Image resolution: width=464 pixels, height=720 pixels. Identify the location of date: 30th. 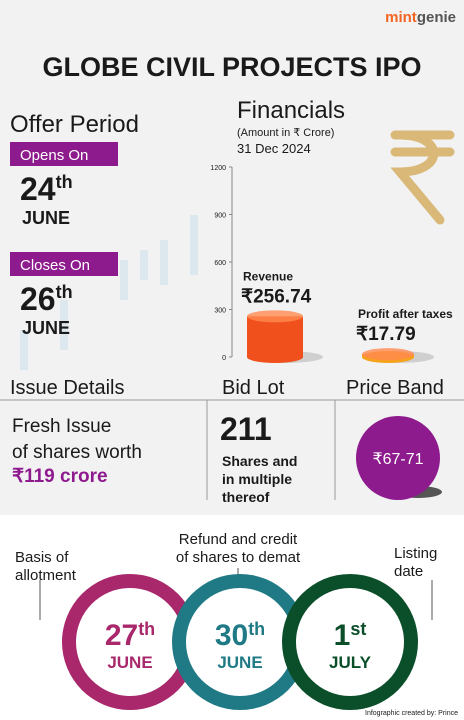
(240, 635).